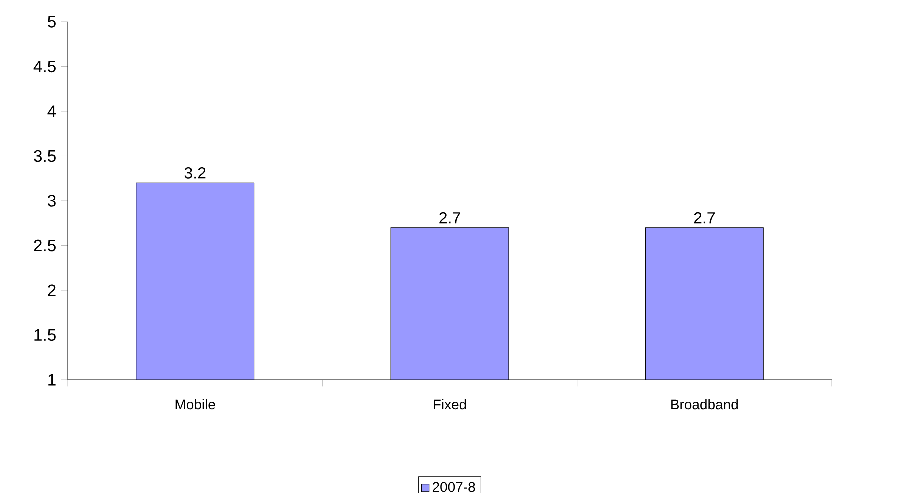 Image resolution: width=919 pixels, height=493 pixels. What do you see at coordinates (45, 335) in the screenshot?
I see `y-tick-label: 1.5` at bounding box center [45, 335].